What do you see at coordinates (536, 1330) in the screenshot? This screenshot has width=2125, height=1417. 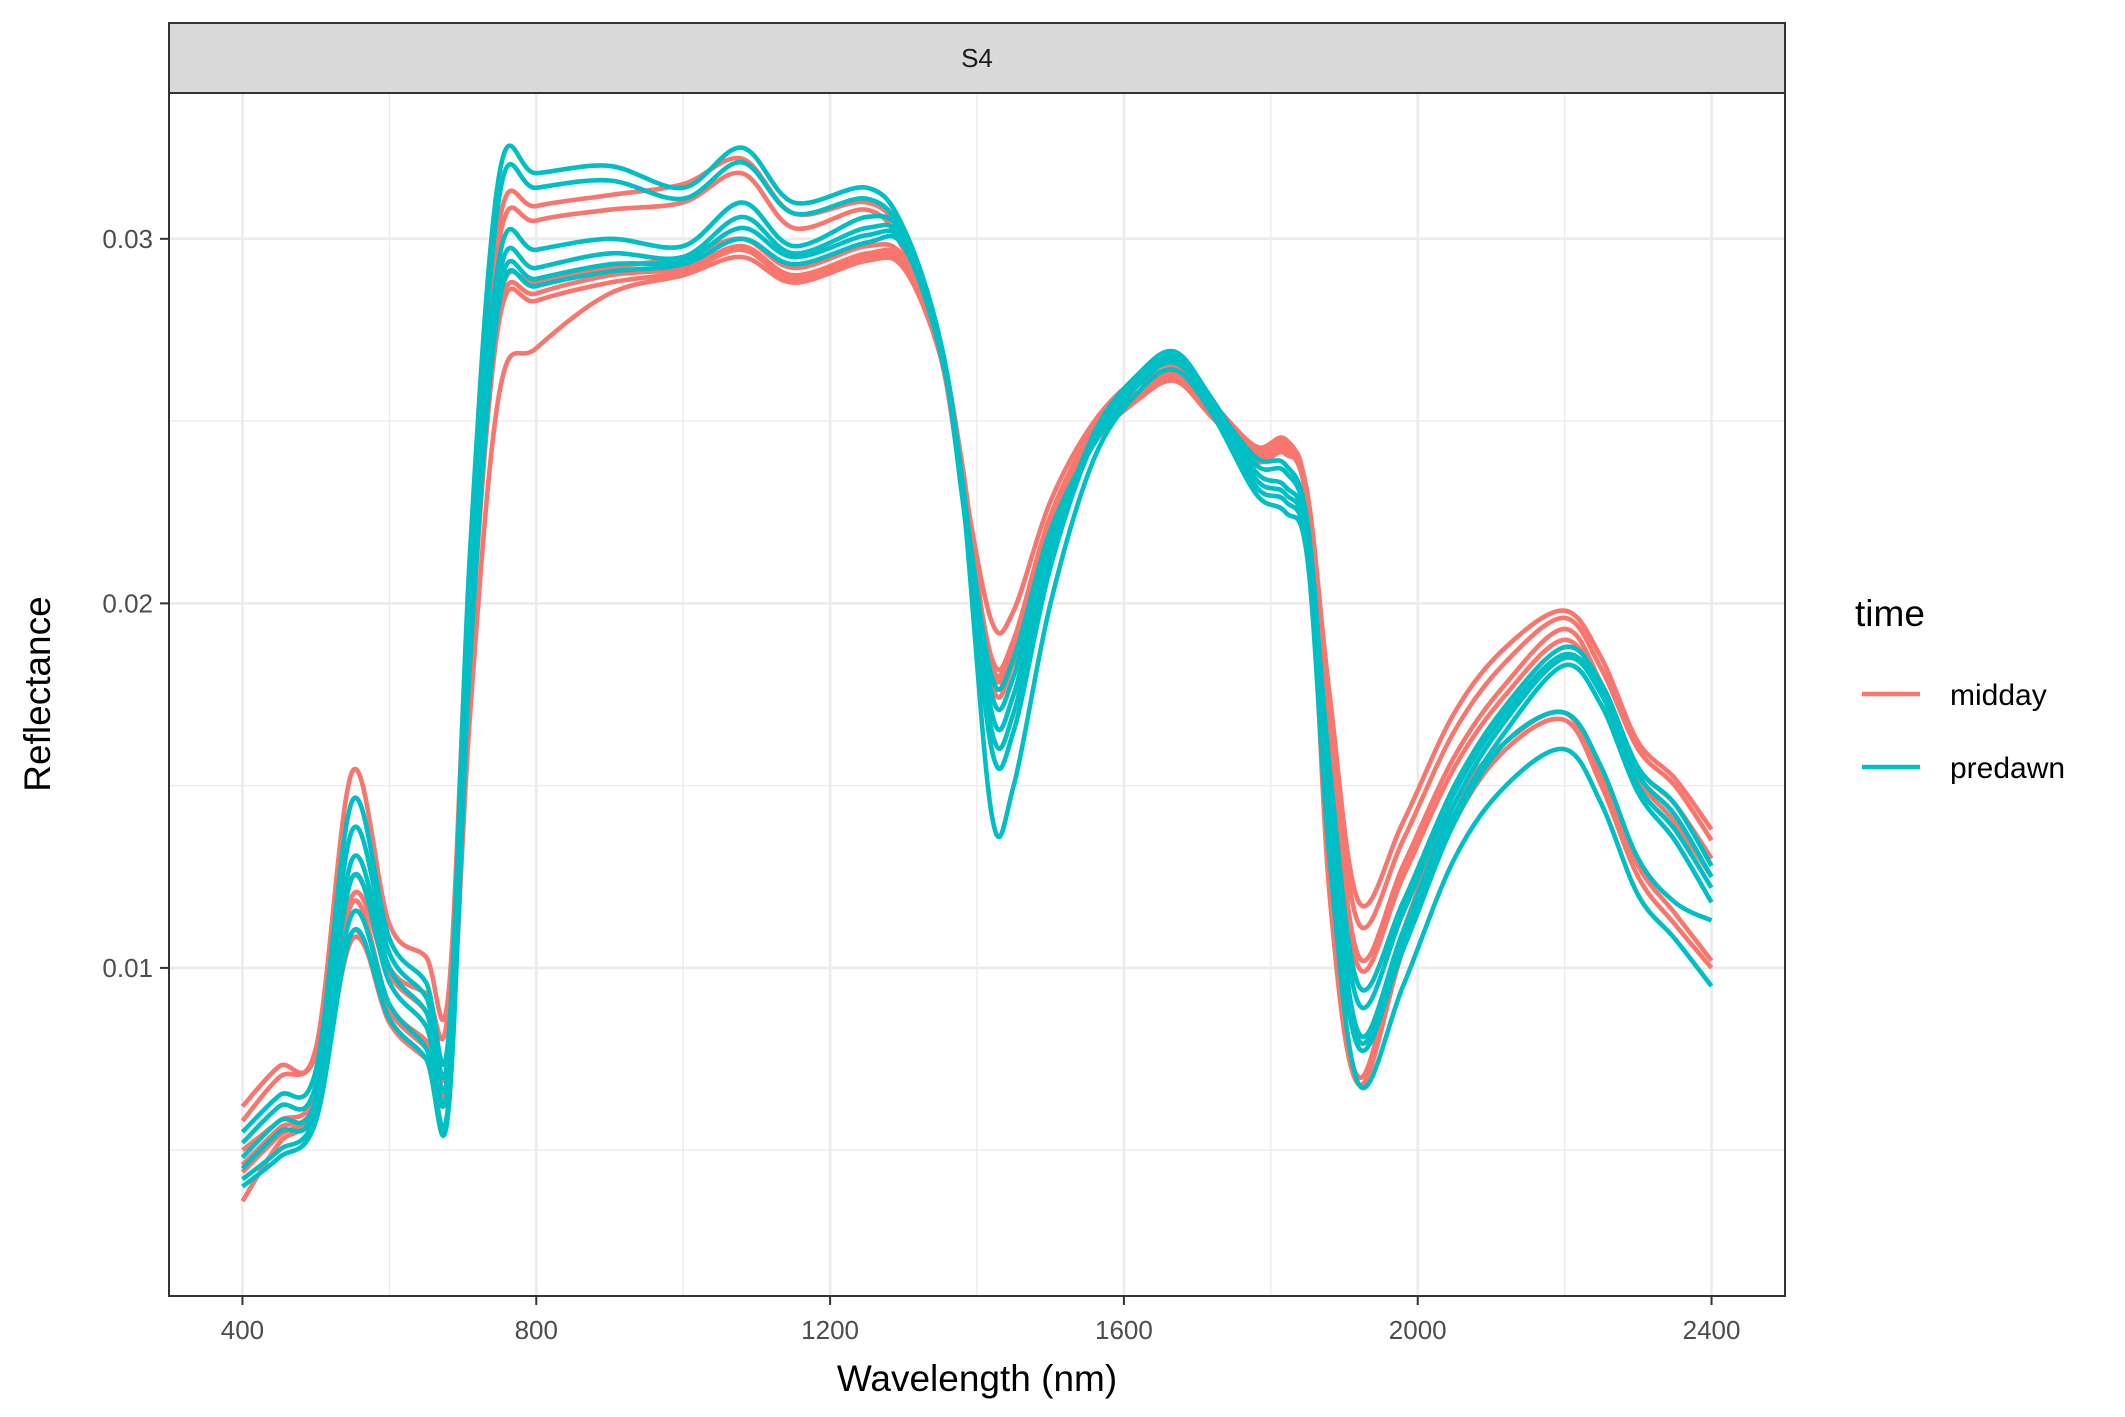 I see `x-tick-label: 800` at bounding box center [536, 1330].